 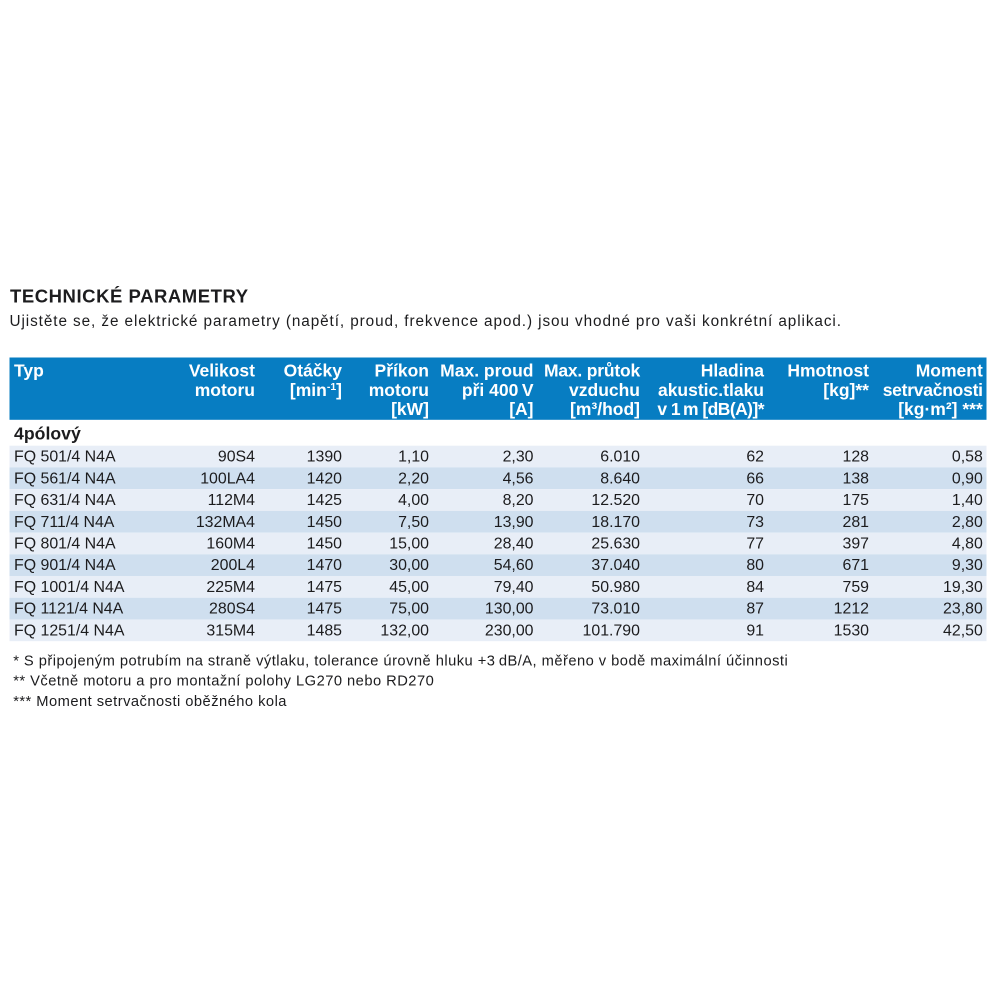 I want to click on svg-text: 2,30, so click(x=518, y=457).